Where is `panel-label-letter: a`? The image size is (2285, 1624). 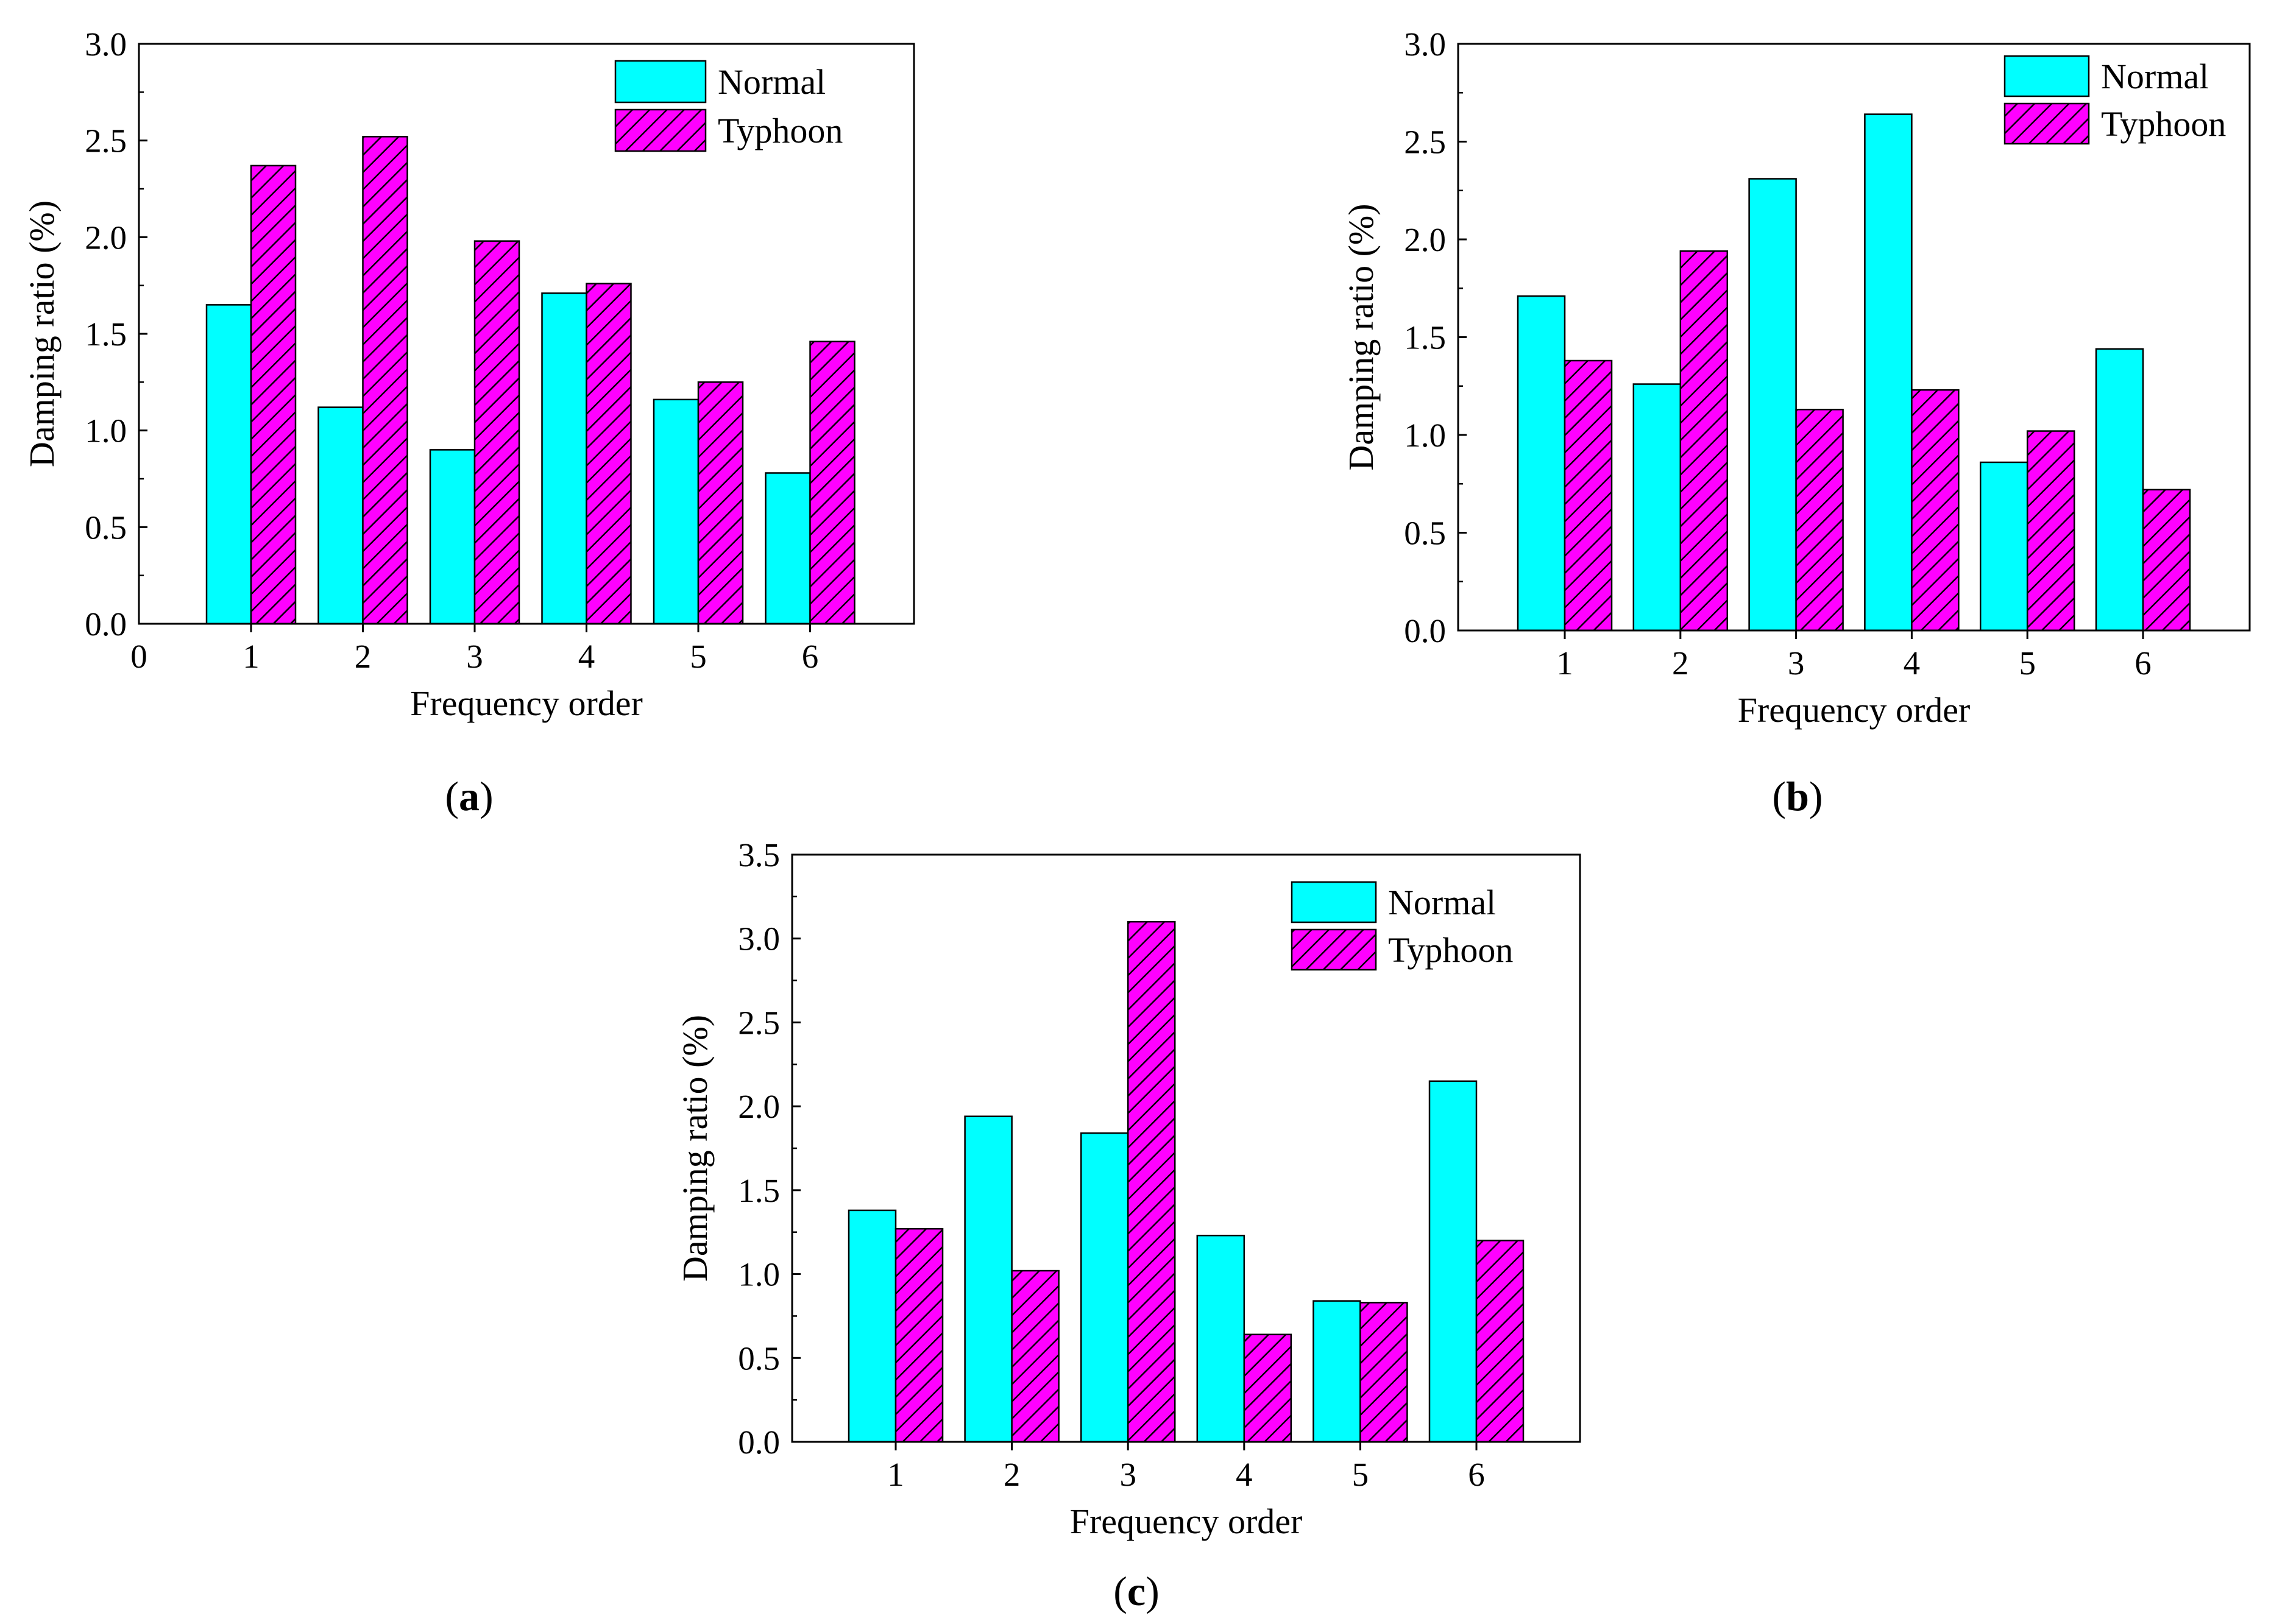
panel-label-letter: a is located at coordinates (469, 796).